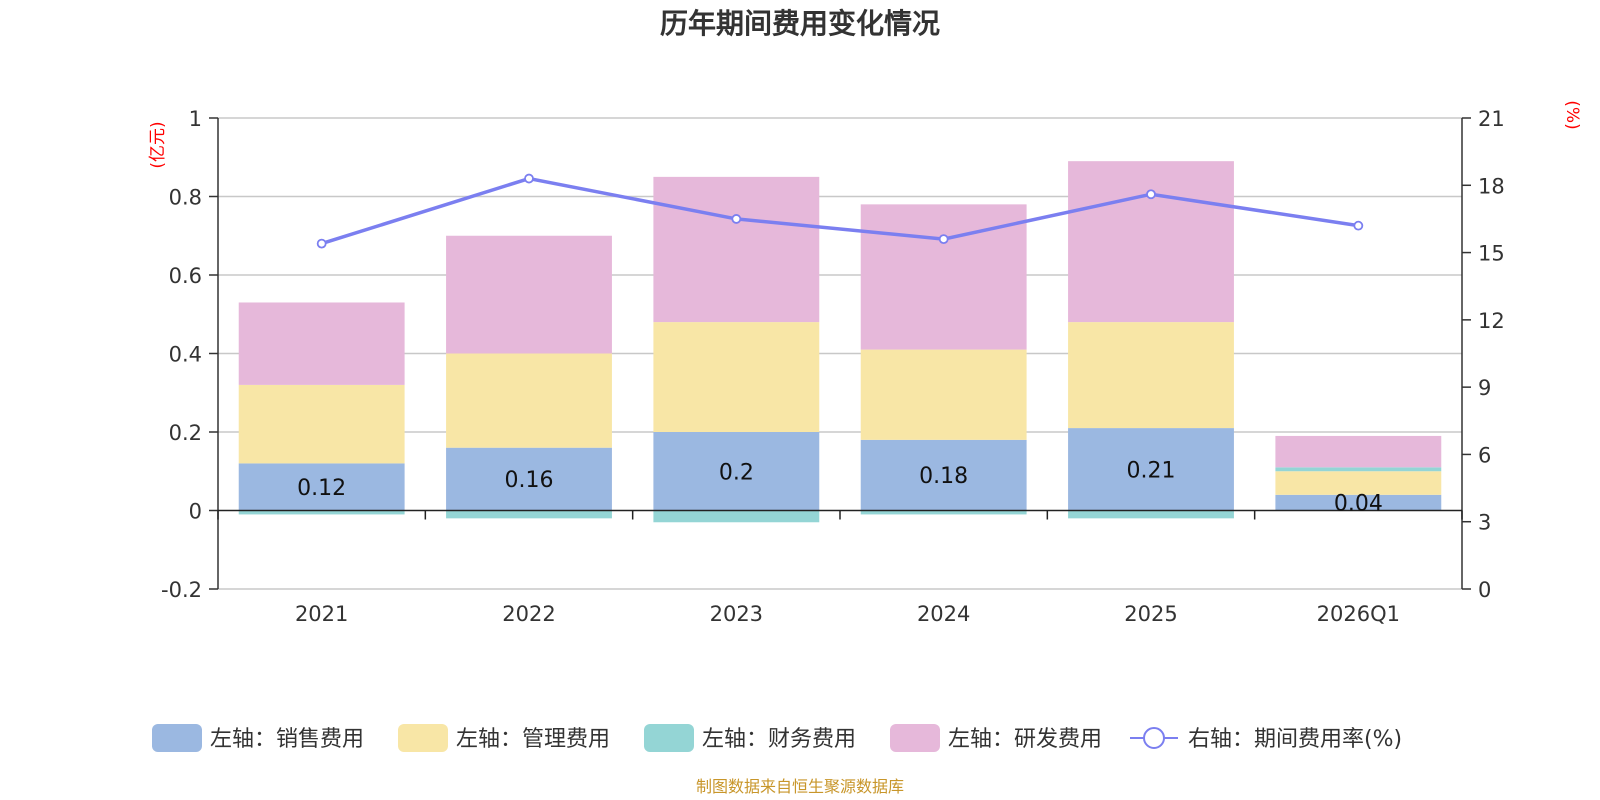 Image resolution: width=1600 pixels, height=800 pixels. I want to click on category-label: 2026Q1, so click(1358, 614).